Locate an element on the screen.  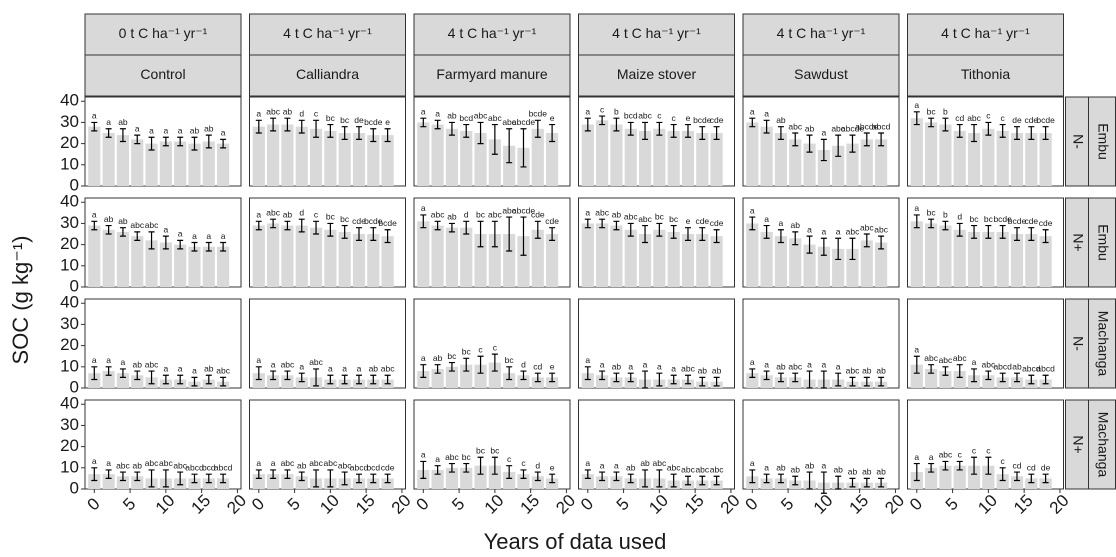
significance-letter: cd is located at coordinates (537, 366).